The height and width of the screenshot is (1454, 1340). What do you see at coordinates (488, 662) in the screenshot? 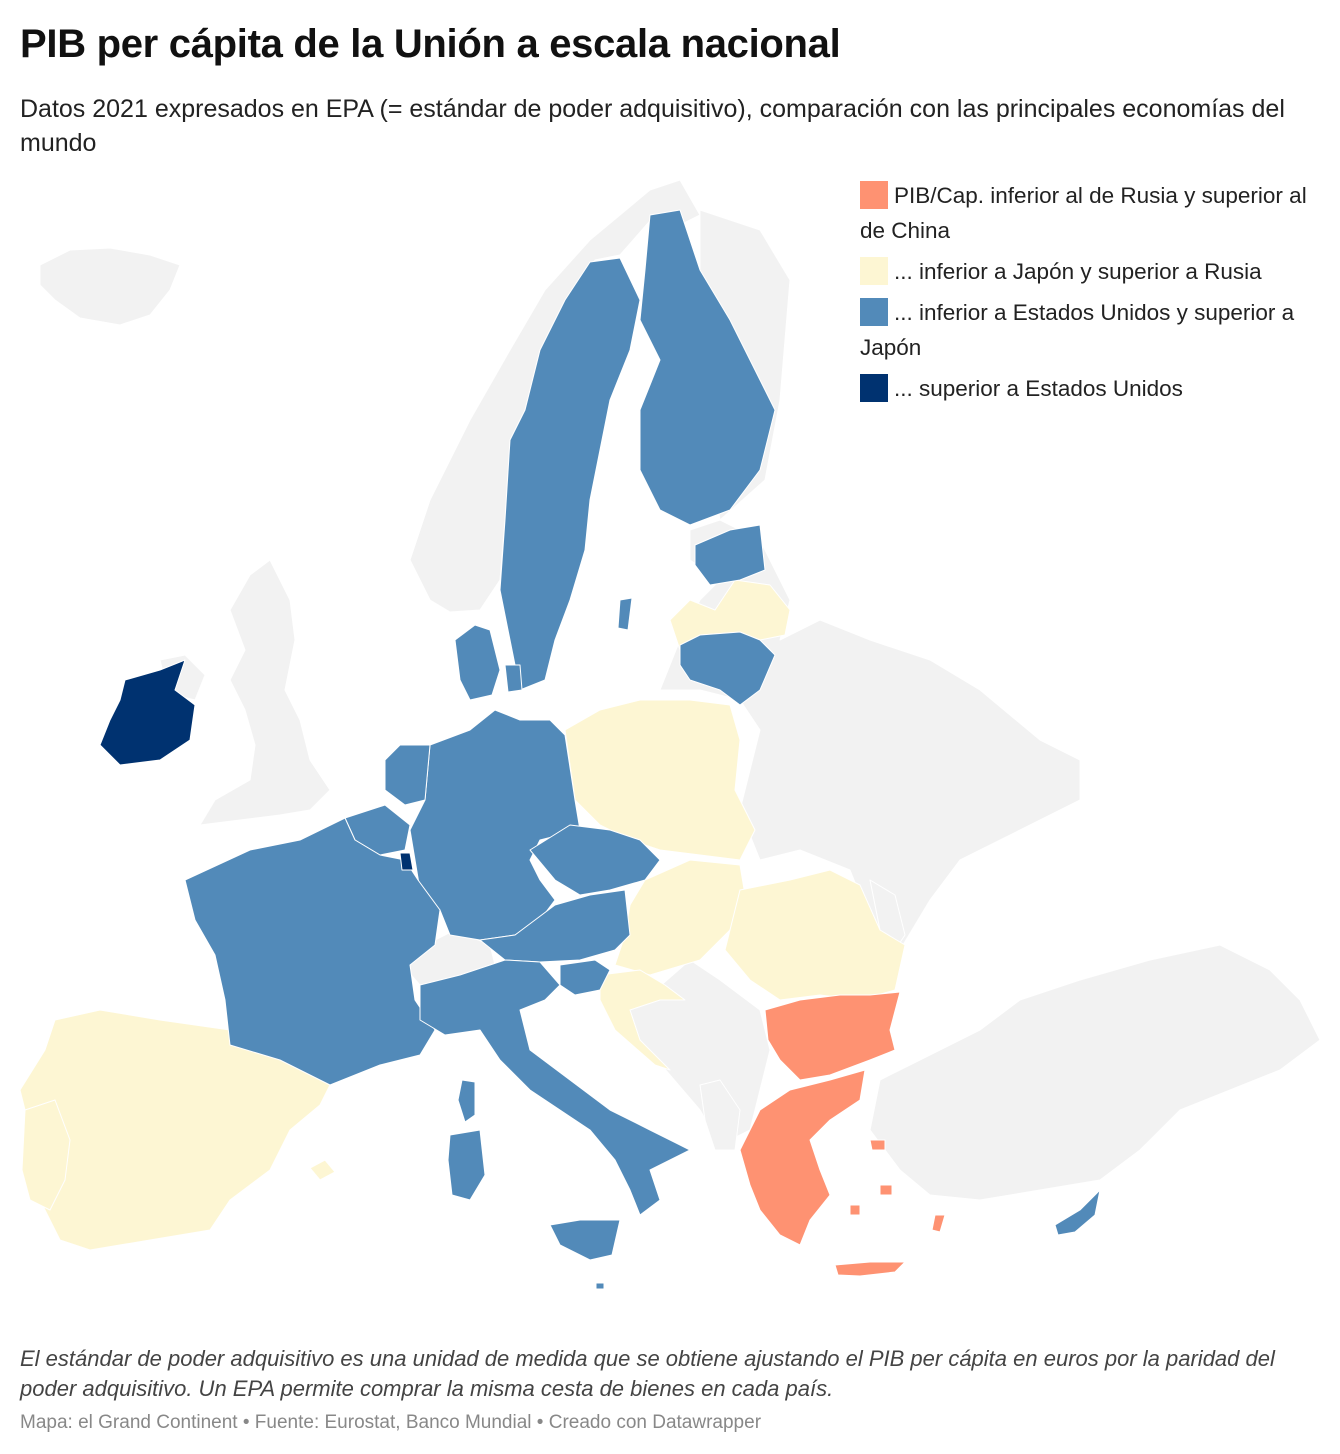
I see `denmark` at bounding box center [488, 662].